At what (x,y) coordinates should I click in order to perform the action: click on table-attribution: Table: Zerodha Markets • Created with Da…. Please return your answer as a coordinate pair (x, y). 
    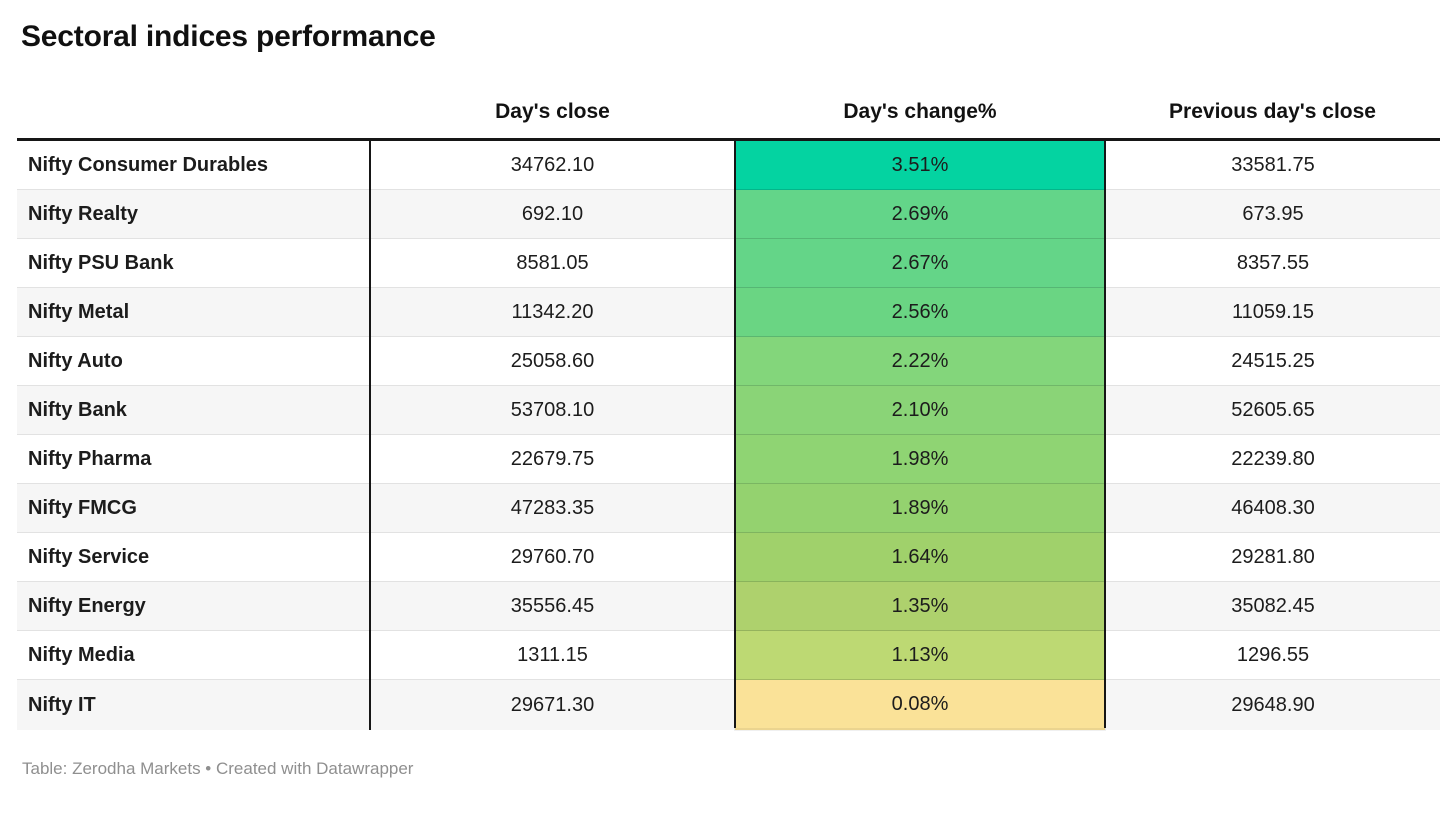
    Looking at the image, I should click on (218, 768).